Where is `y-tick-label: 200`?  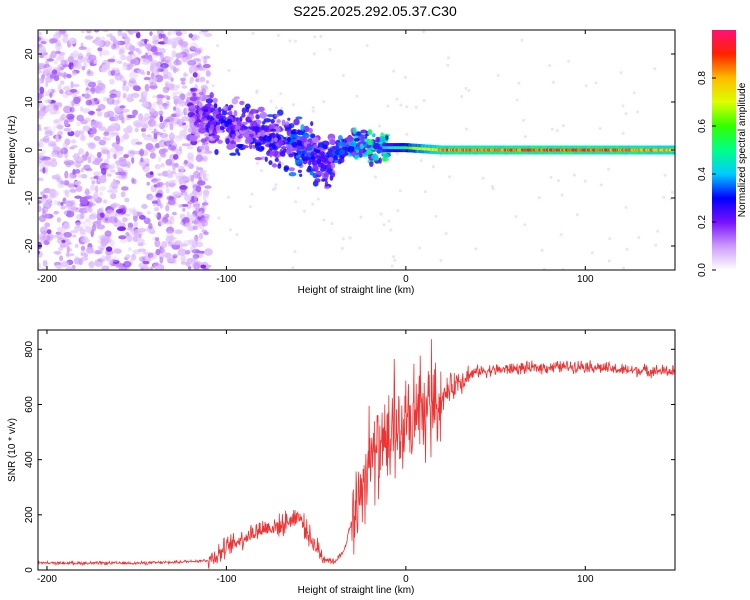
y-tick-label: 200 is located at coordinates (29, 514).